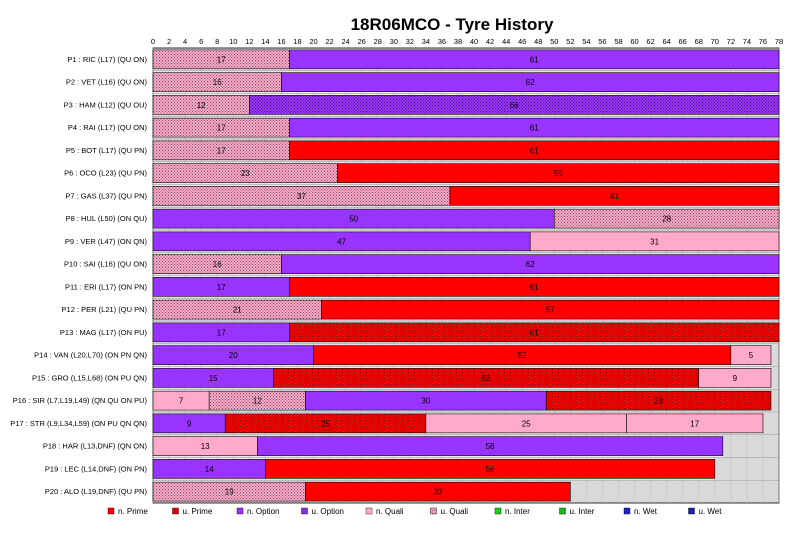 The width and height of the screenshot is (800, 533). Describe the element at coordinates (341, 241) in the screenshot. I see `stint-label: 47` at that location.